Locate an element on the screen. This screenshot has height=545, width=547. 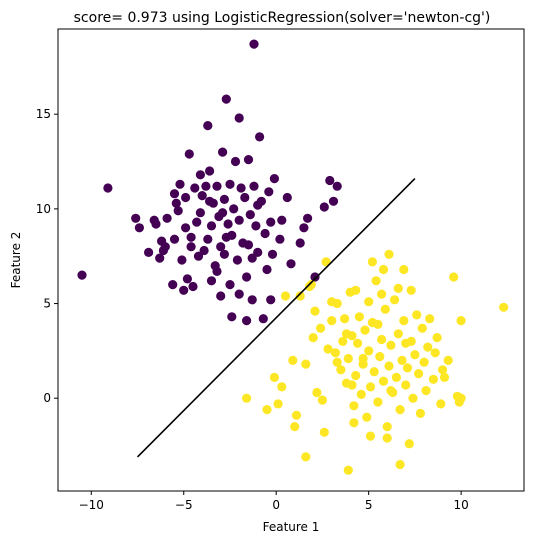
y-axis: 0 5 10 15 is located at coordinates (47, 256).